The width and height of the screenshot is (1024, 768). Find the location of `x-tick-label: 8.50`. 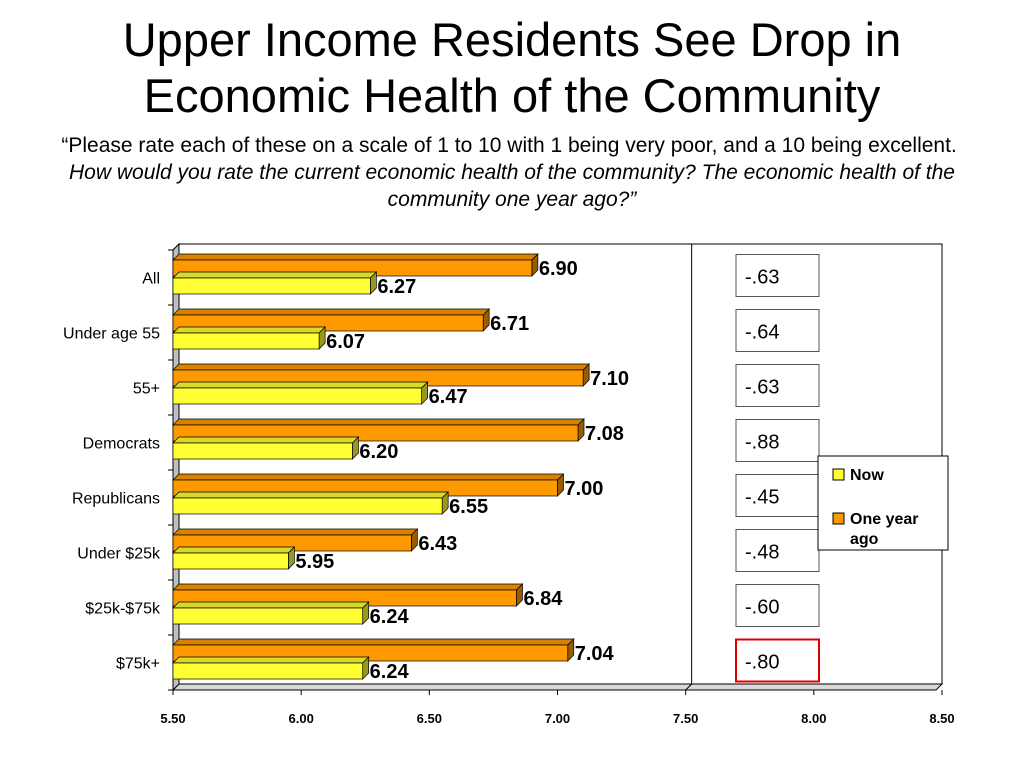

x-tick-label: 8.50 is located at coordinates (941, 718).